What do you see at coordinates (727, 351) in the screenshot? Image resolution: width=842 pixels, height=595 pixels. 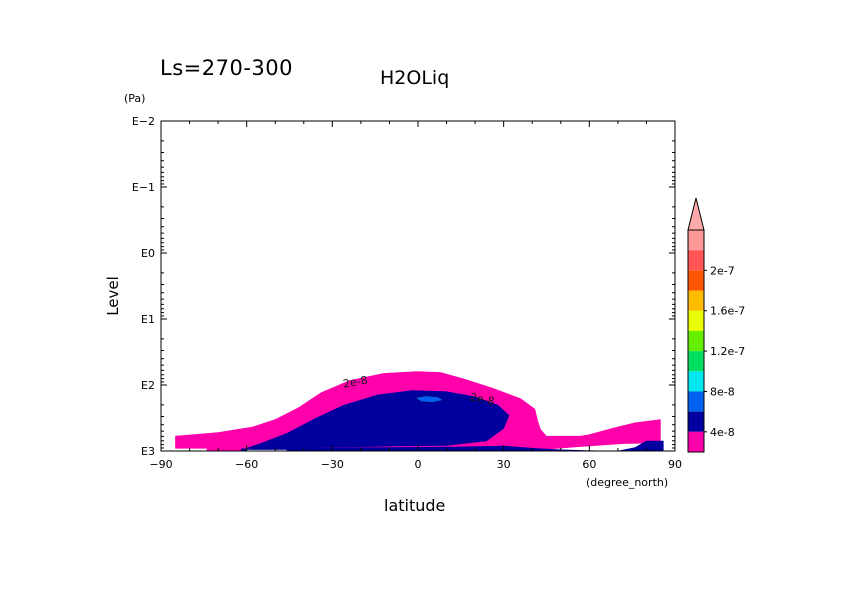 I see `colorbar-label: 1.2e-7` at bounding box center [727, 351].